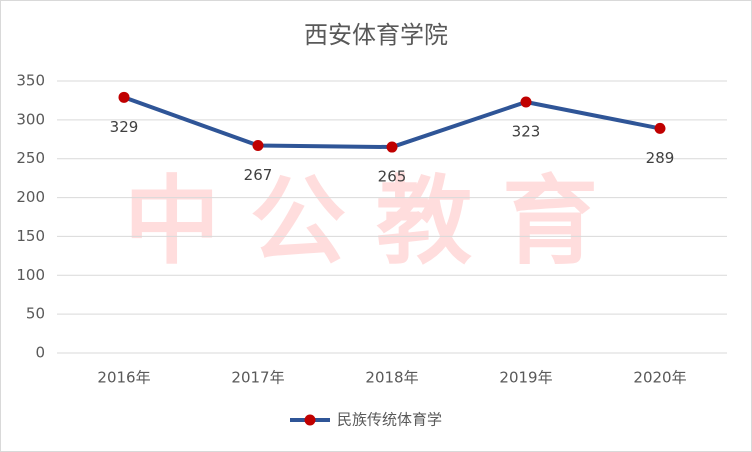 This screenshot has width=752, height=452. Describe the element at coordinates (30, 197) in the screenshot. I see `y-tick-label: 200` at that location.